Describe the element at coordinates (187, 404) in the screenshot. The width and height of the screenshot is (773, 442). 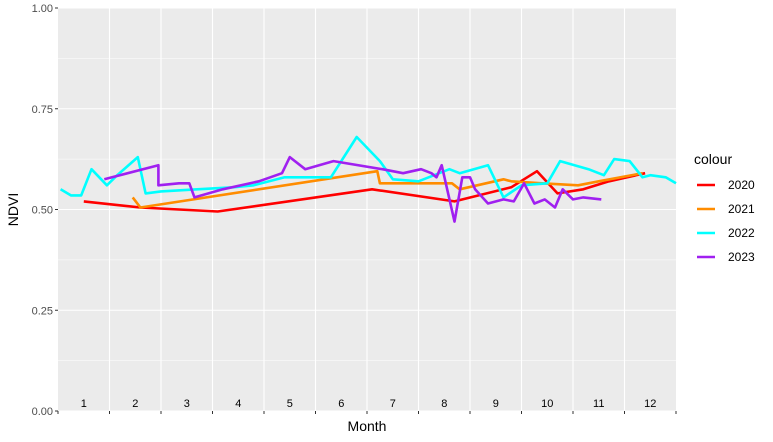
I see `x-tick-label: 3` at that location.